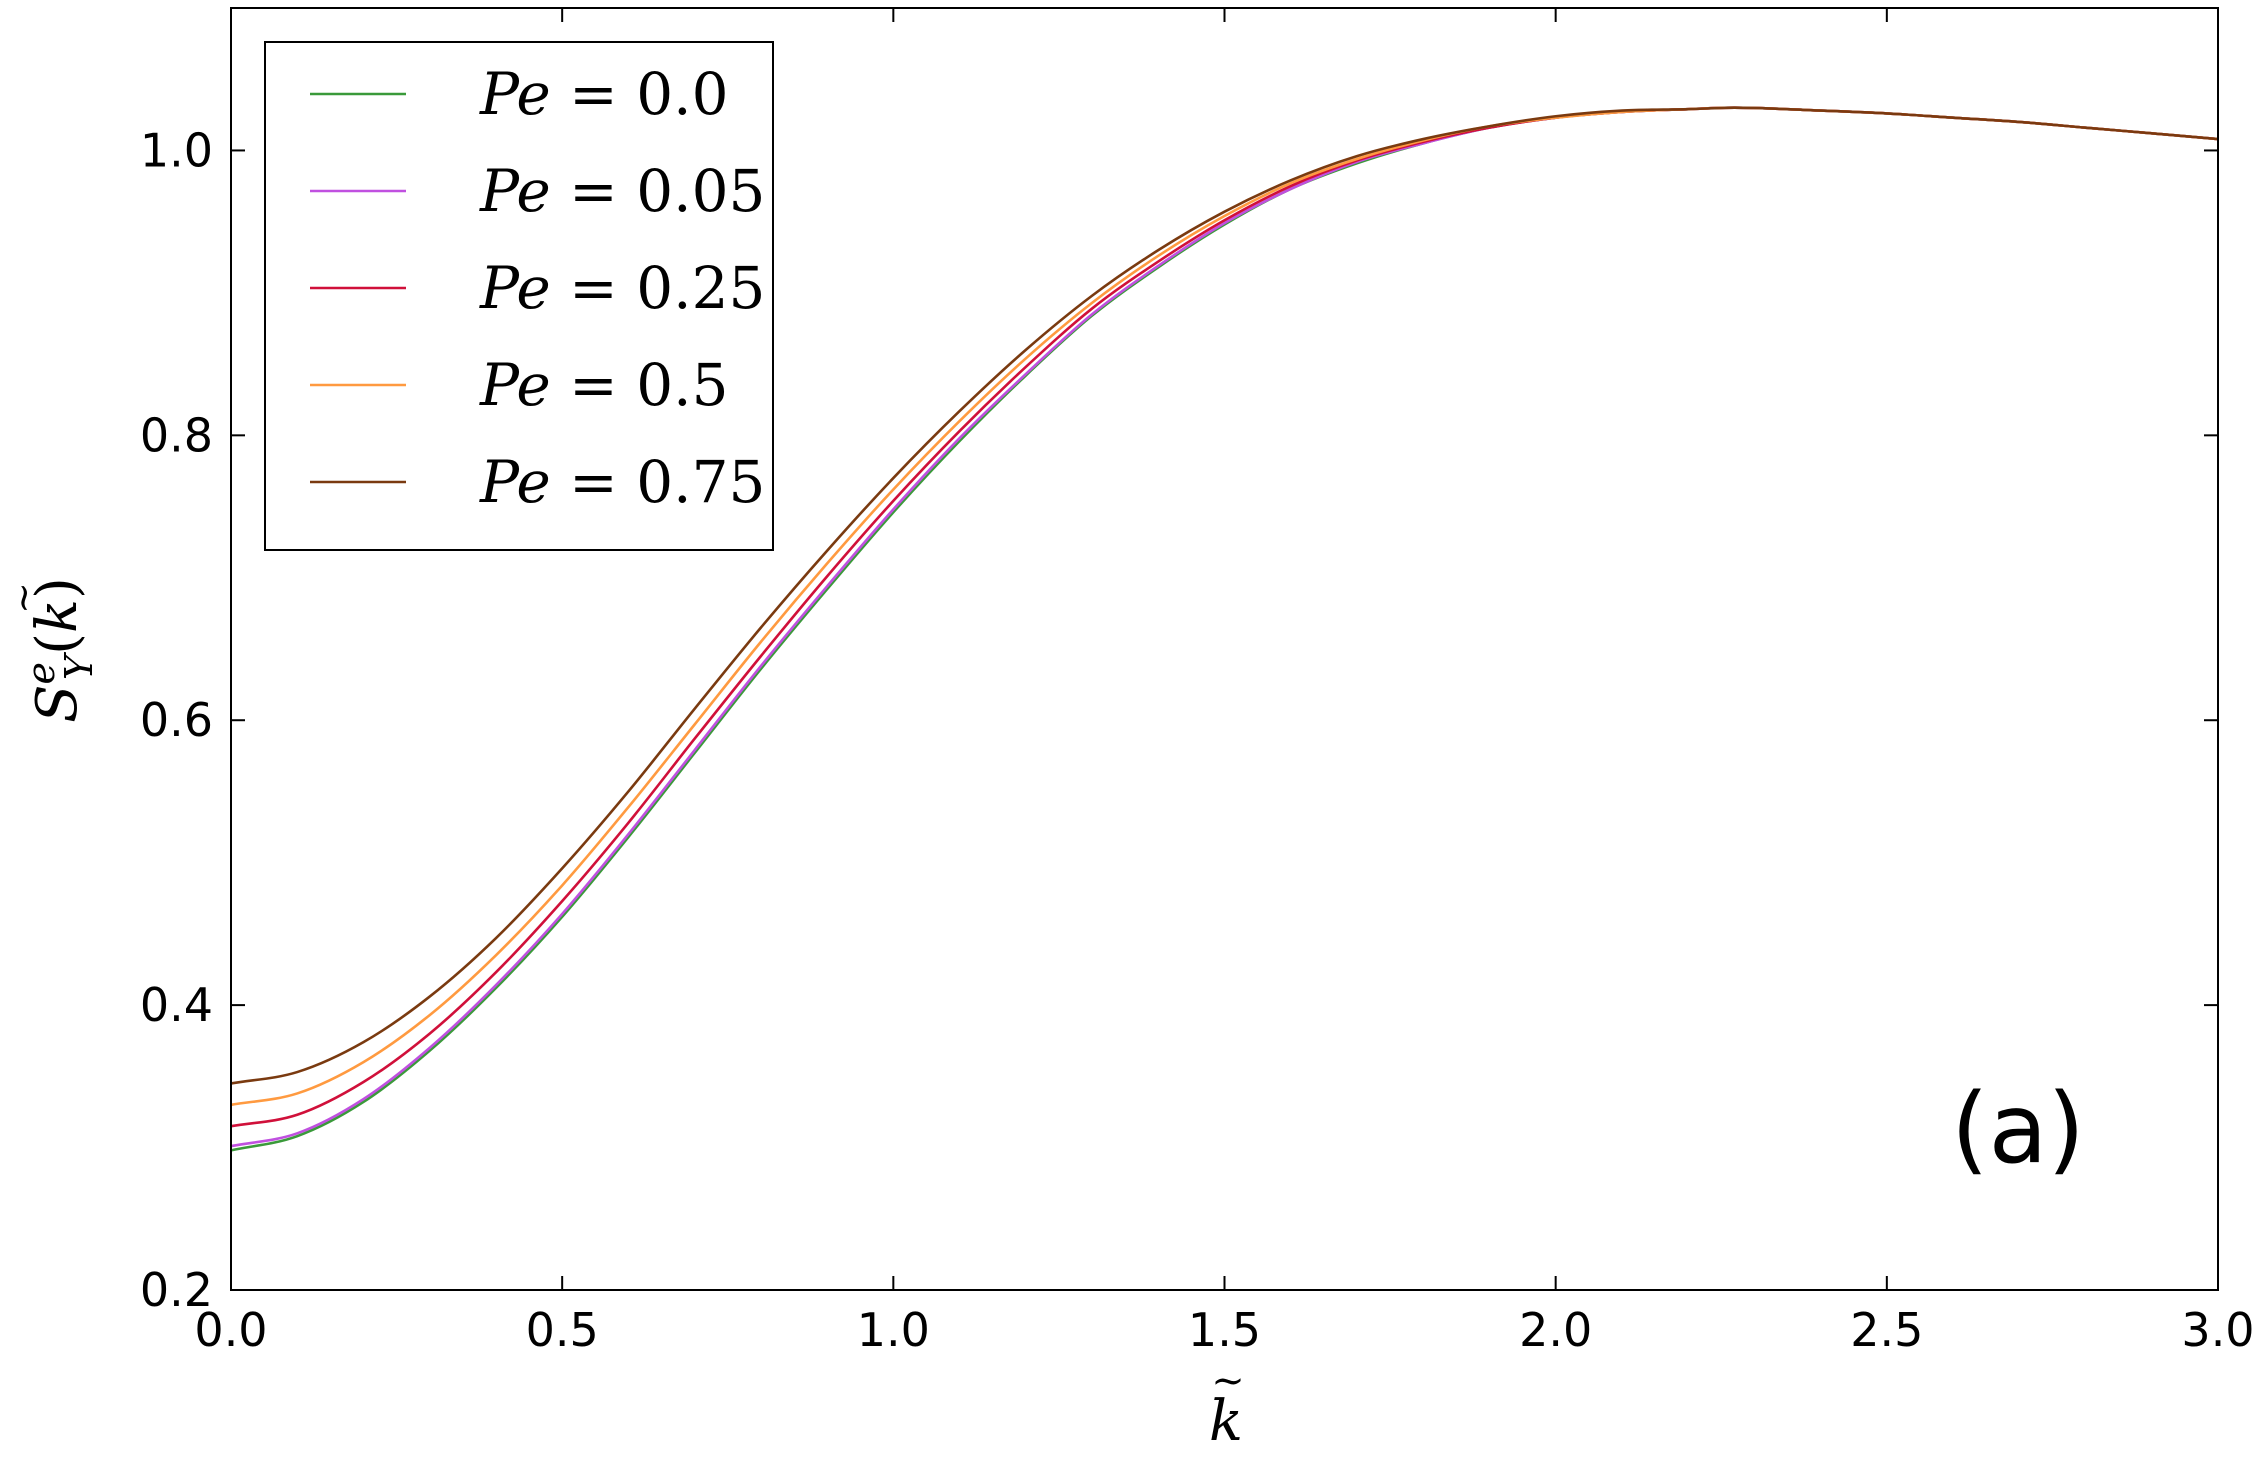  I want to click on x-tick-label: 0.5, so click(562, 1330).